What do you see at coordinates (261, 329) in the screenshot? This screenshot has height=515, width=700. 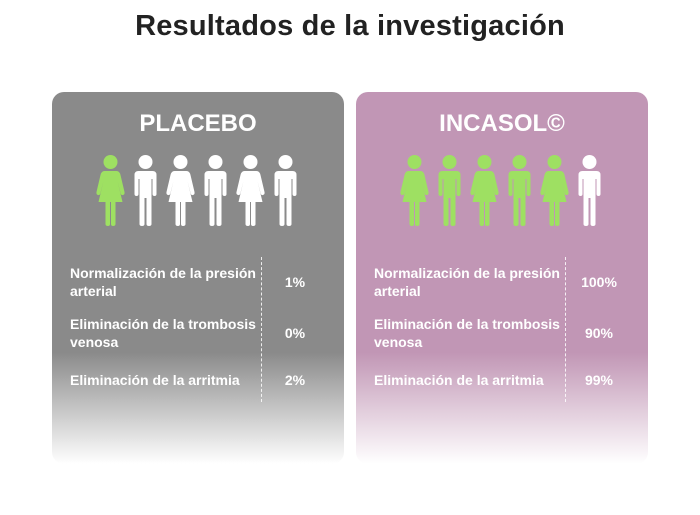 I see `placebo-divider` at bounding box center [261, 329].